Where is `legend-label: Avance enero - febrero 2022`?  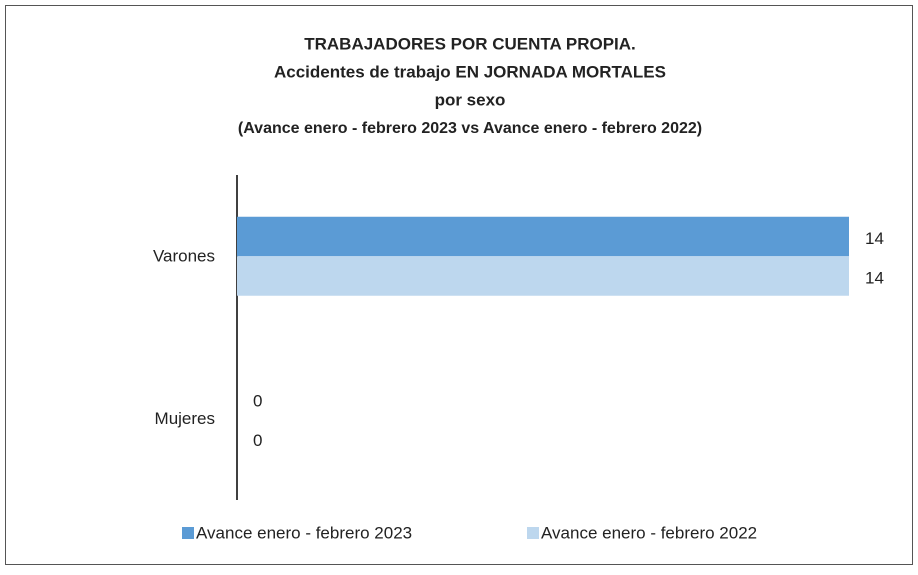 legend-label: Avance enero - febrero 2022 is located at coordinates (649, 532).